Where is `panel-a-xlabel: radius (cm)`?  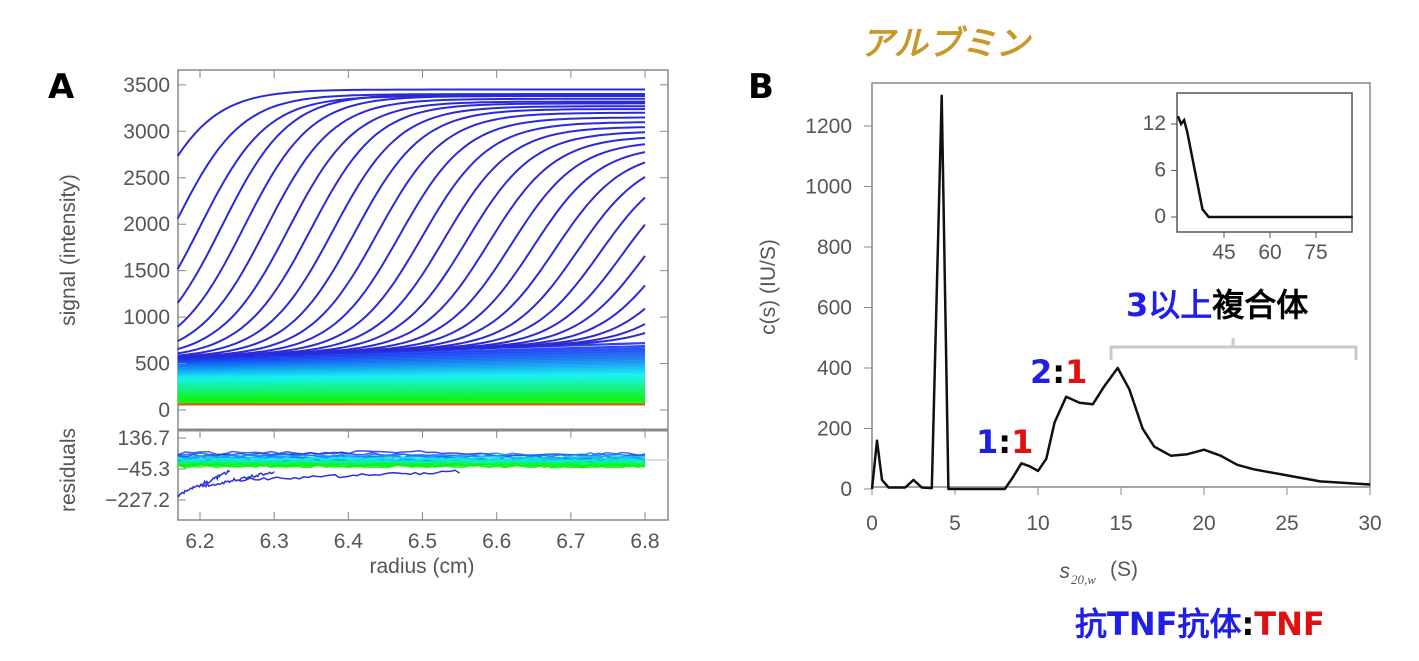 panel-a-xlabel: radius (cm) is located at coordinates (421, 566).